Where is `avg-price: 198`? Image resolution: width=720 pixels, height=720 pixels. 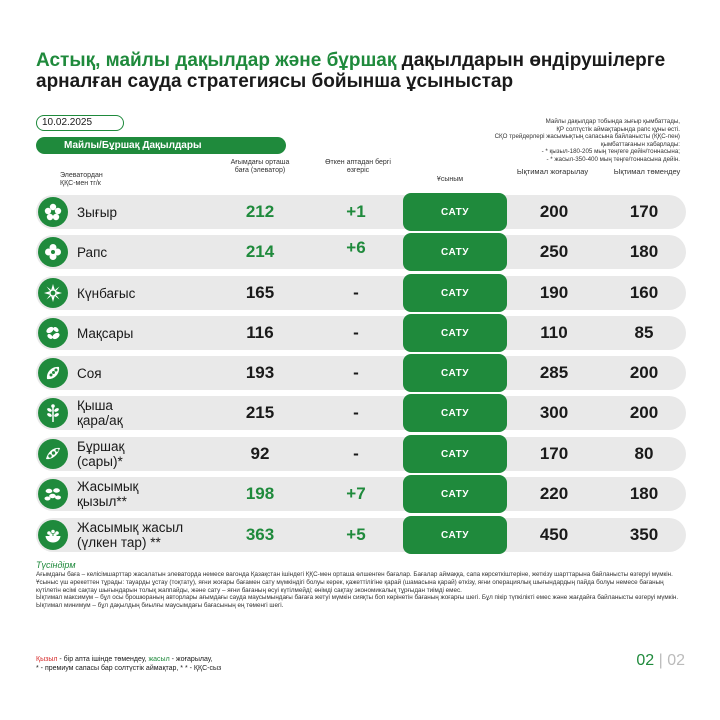
avg-price: 198 is located at coordinates (260, 493).